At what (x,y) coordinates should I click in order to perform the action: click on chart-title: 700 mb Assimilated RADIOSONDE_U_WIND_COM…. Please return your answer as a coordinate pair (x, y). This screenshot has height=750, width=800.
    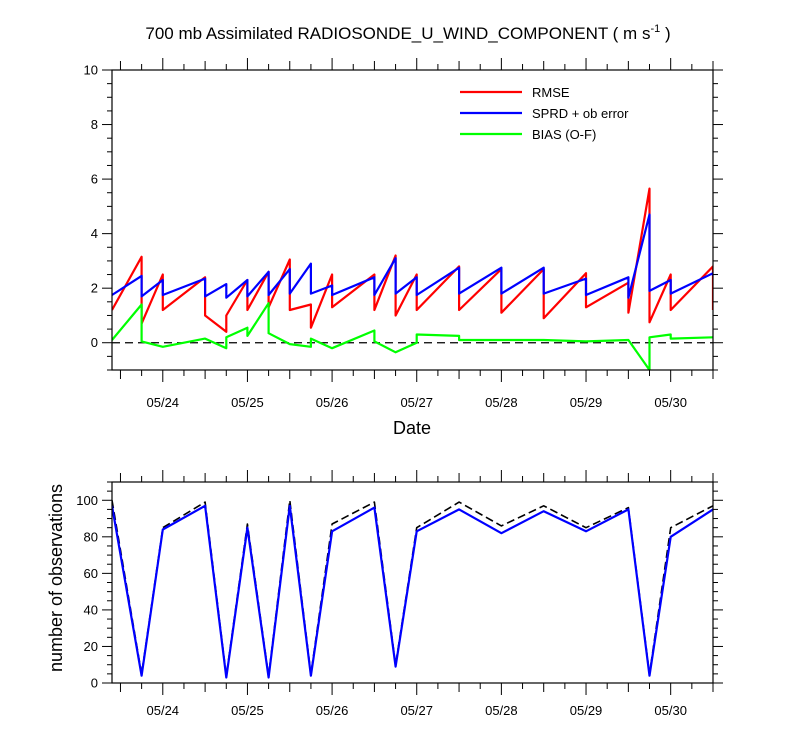
    Looking at the image, I should click on (407, 33).